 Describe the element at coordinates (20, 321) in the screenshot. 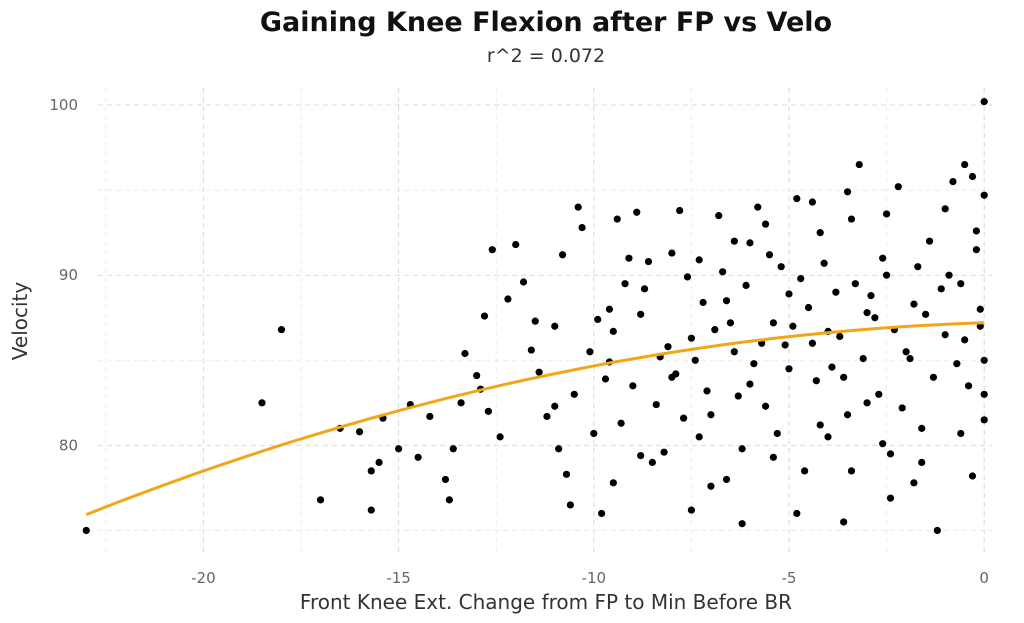

I see `y-axis-label: Velocity` at that location.